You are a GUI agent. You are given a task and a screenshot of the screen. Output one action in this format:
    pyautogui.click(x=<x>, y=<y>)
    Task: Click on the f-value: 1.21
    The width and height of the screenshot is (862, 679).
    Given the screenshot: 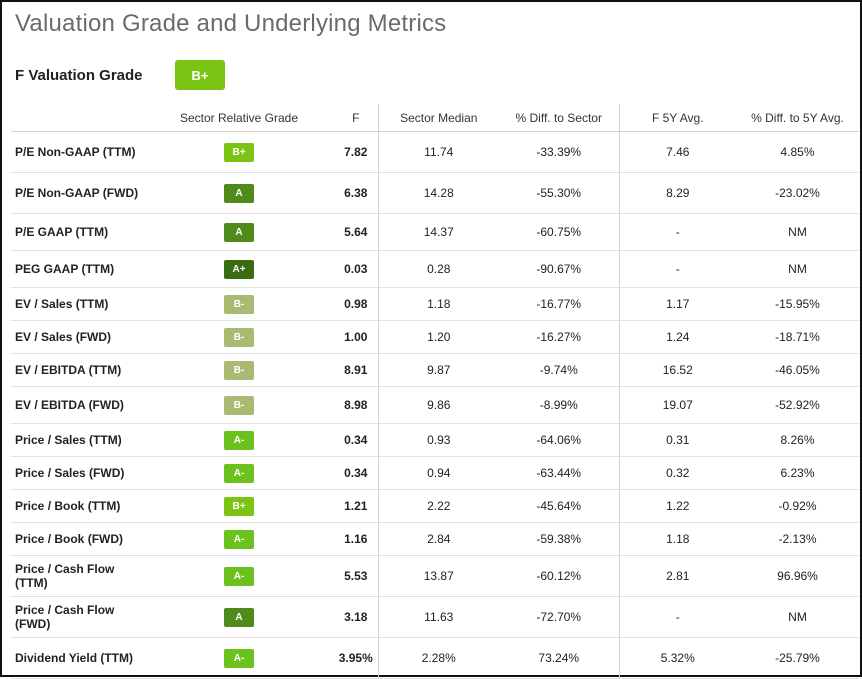 What is the action you would take?
    pyautogui.click(x=356, y=506)
    